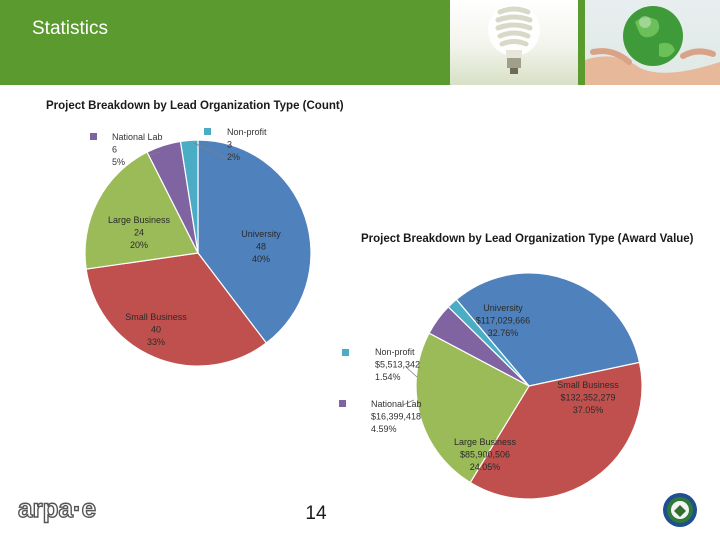 This screenshot has height=540, width=720. Describe the element at coordinates (503, 333) in the screenshot. I see `slice-percent: 32.76%` at that location.